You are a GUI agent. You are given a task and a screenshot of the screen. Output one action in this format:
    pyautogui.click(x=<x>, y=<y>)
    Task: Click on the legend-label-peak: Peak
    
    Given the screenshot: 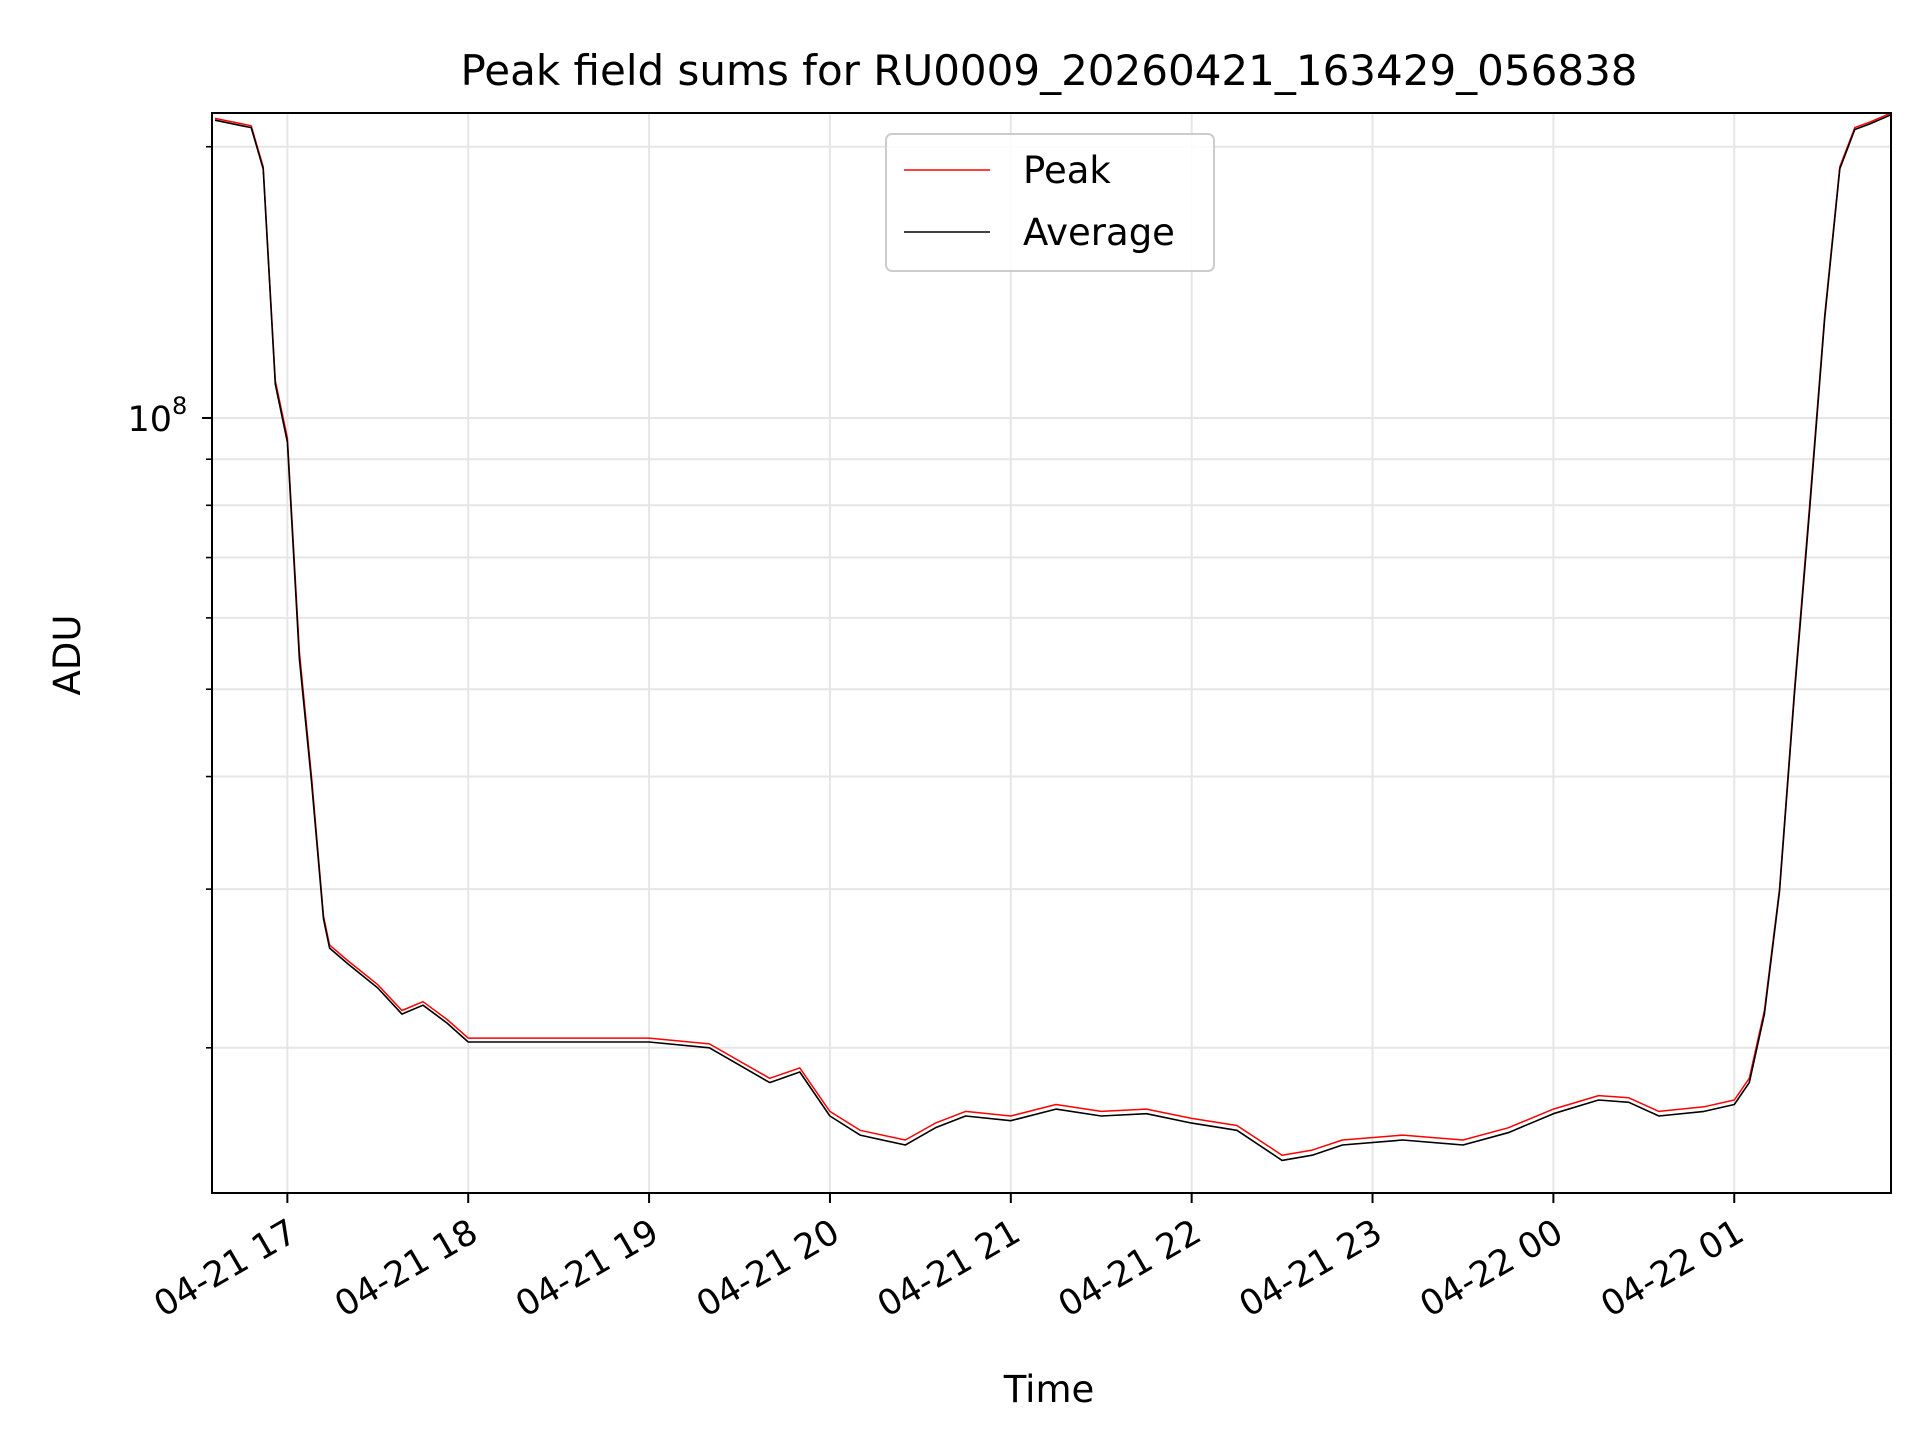 What is the action you would take?
    pyautogui.click(x=1067, y=170)
    